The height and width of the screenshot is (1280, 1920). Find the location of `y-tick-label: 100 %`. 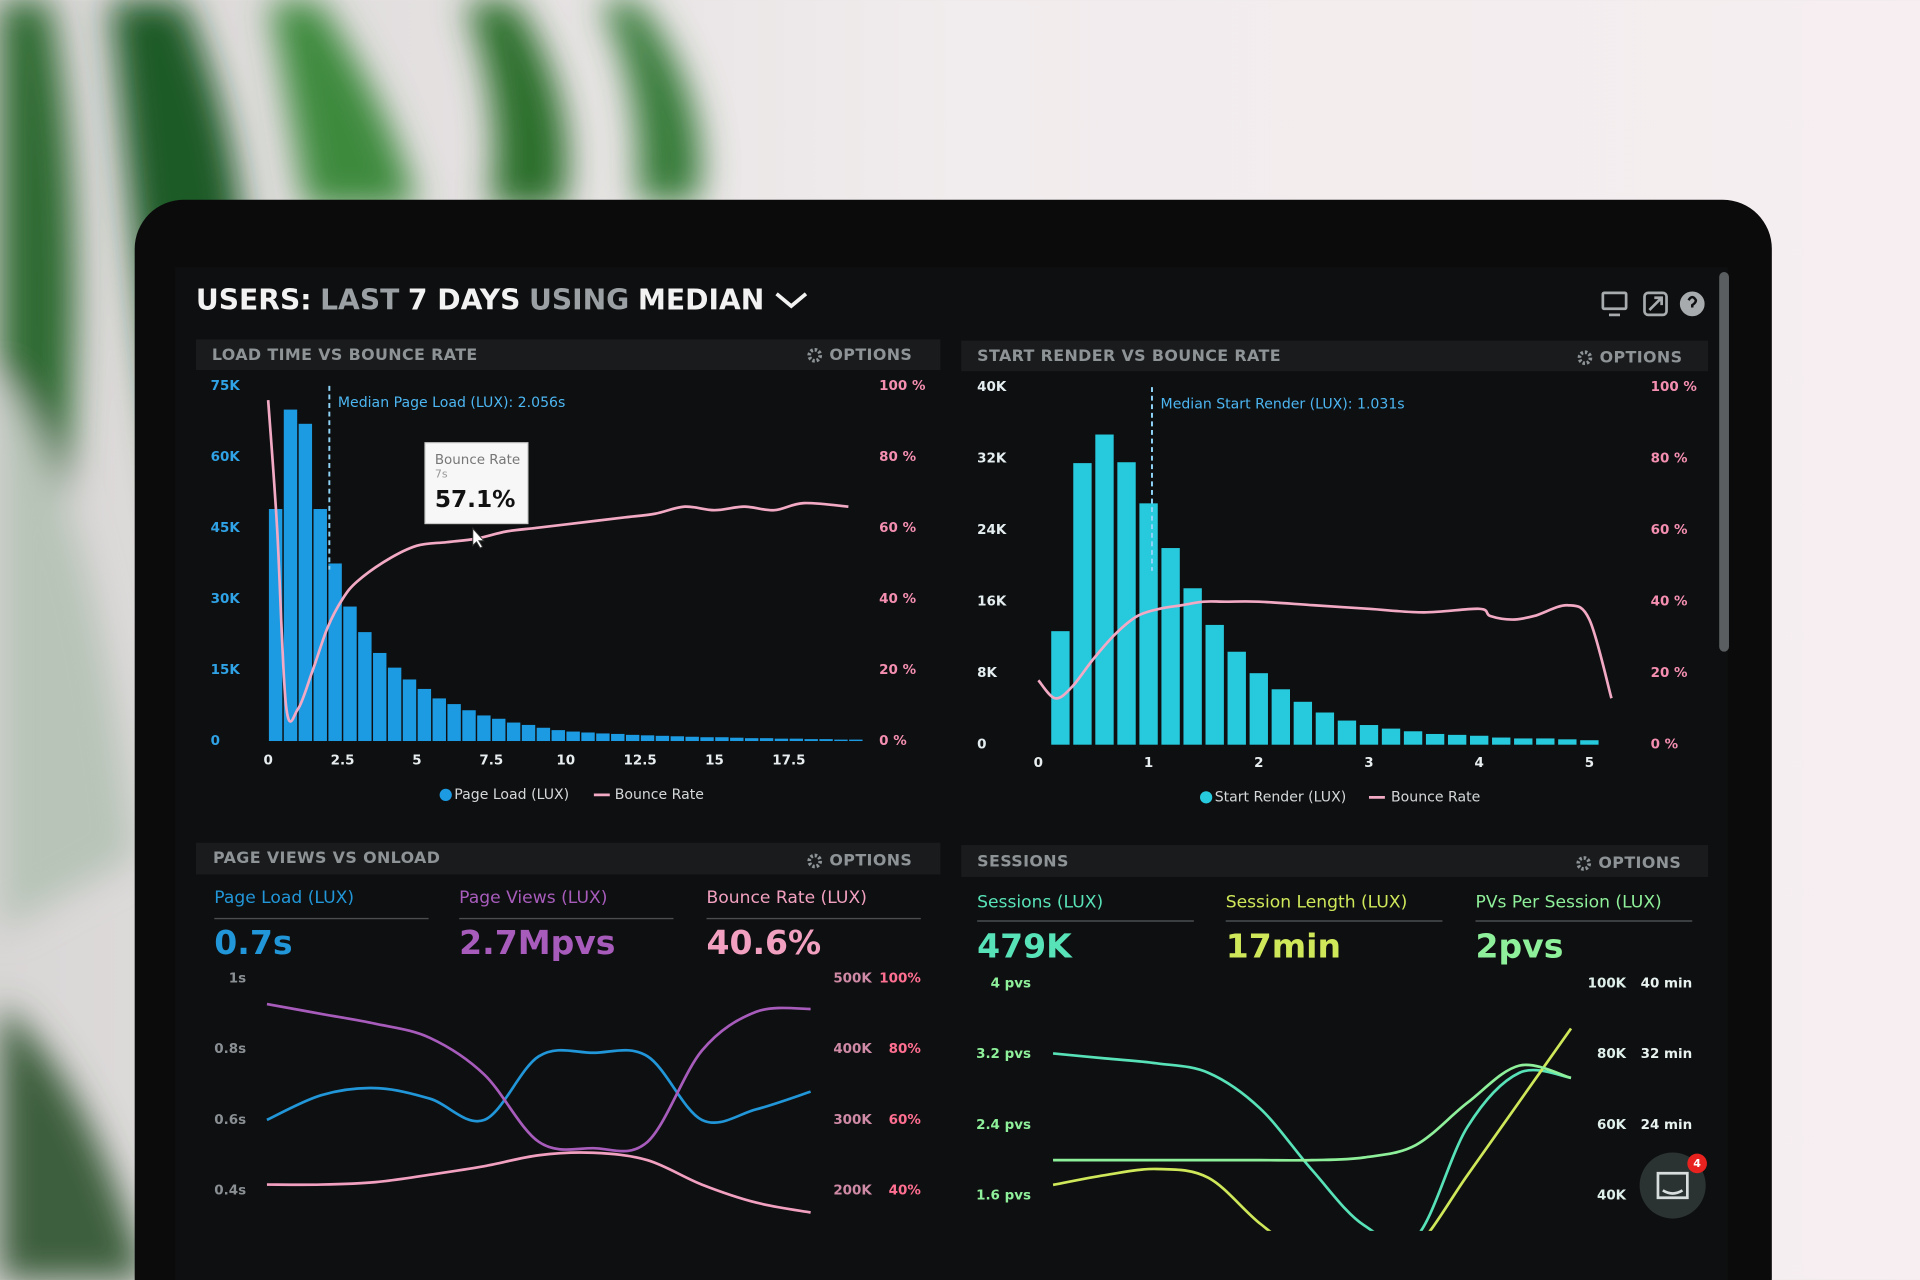

y-tick-label: 100 % is located at coordinates (902, 386).